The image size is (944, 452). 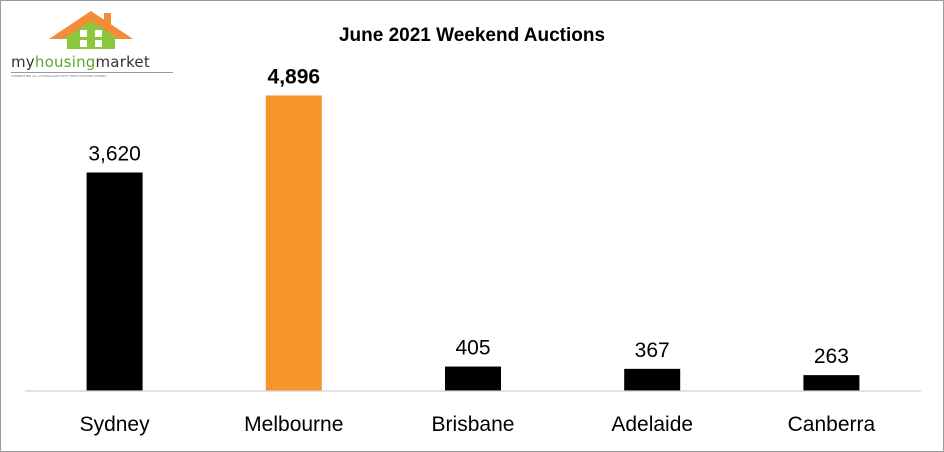 What do you see at coordinates (293, 424) in the screenshot?
I see `category-label-melbourne: Melbourne` at bounding box center [293, 424].